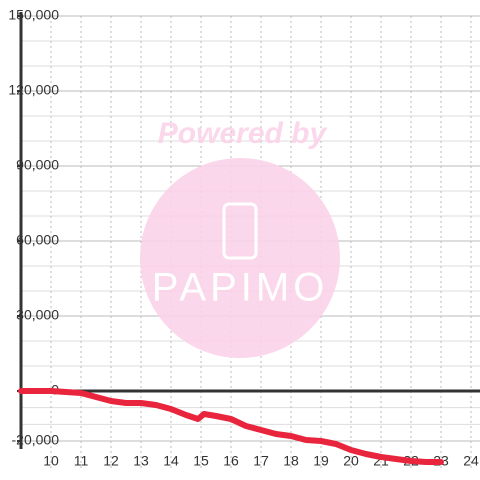 This screenshot has width=480, height=480. What do you see at coordinates (81, 461) in the screenshot?
I see `x-tick-label: 11` at bounding box center [81, 461].